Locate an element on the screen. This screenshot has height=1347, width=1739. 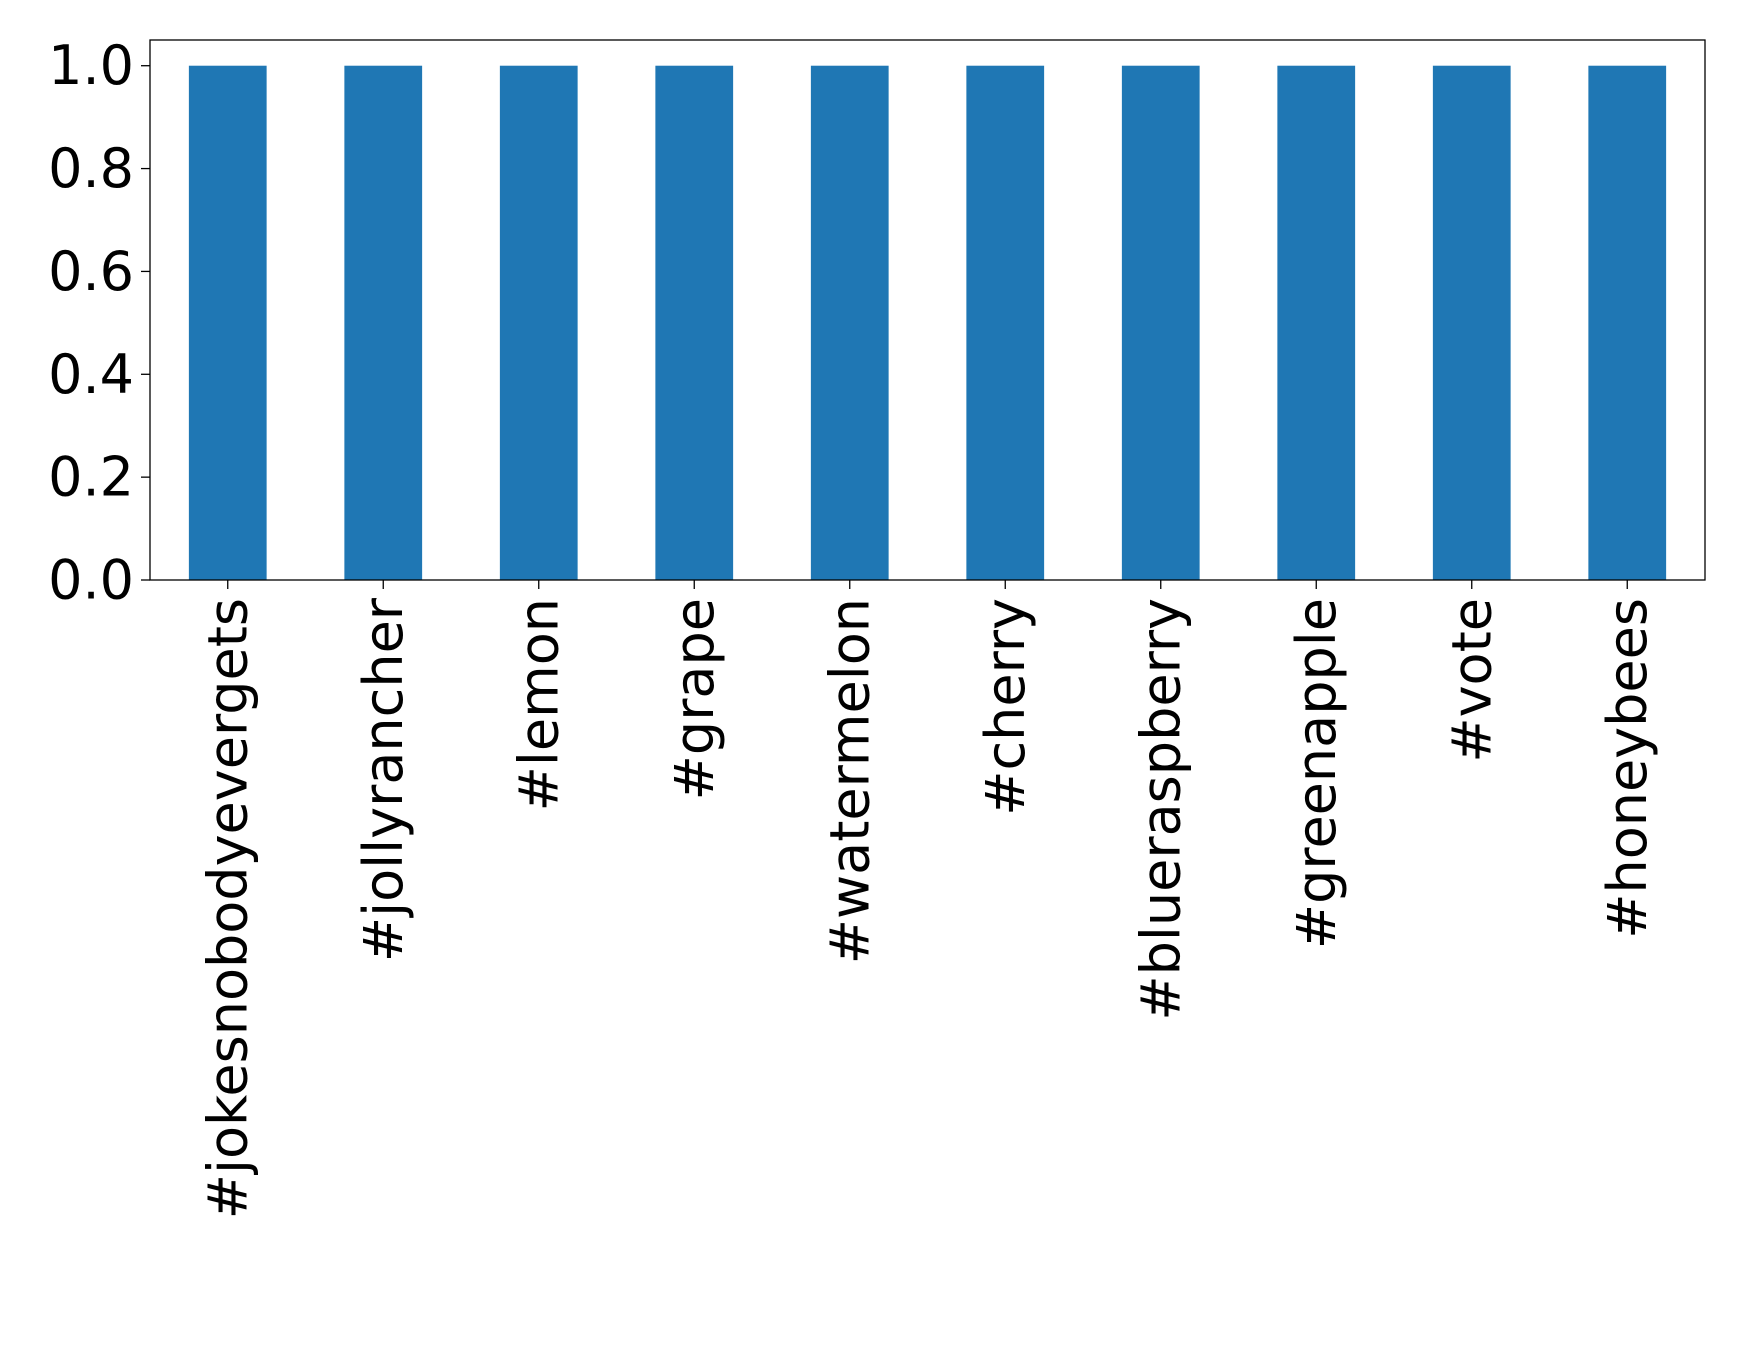
x-tick-label: #jokesnobodyevergets is located at coordinates (227, 908).